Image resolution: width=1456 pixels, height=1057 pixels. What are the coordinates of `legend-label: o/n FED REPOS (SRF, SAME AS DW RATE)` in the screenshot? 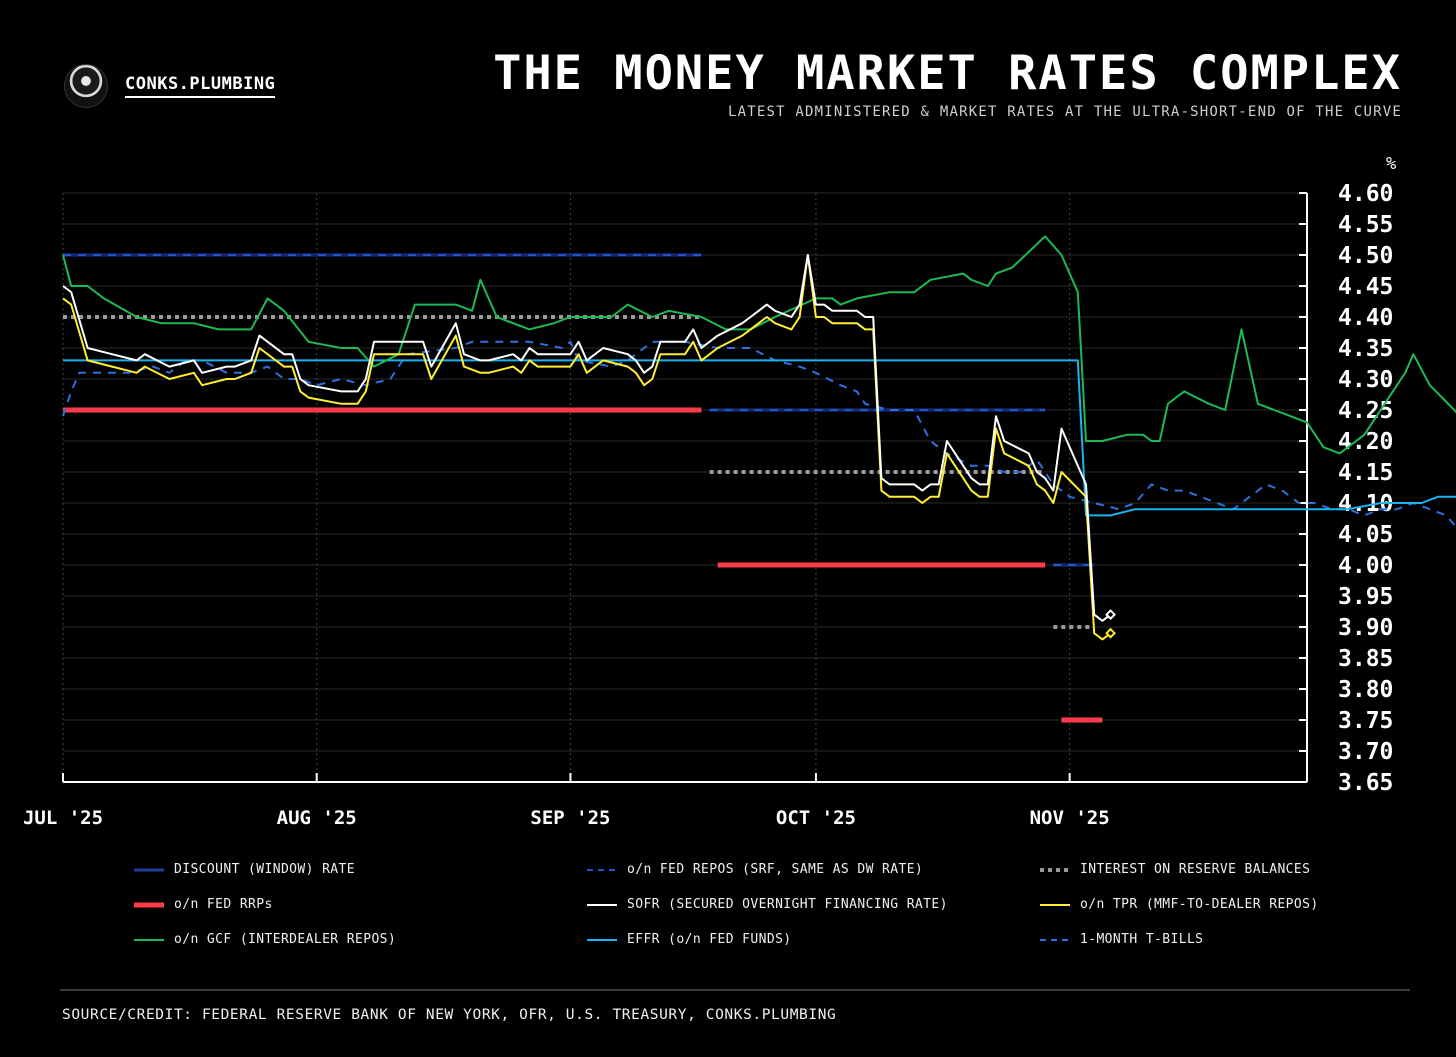 It's located at (775, 869).